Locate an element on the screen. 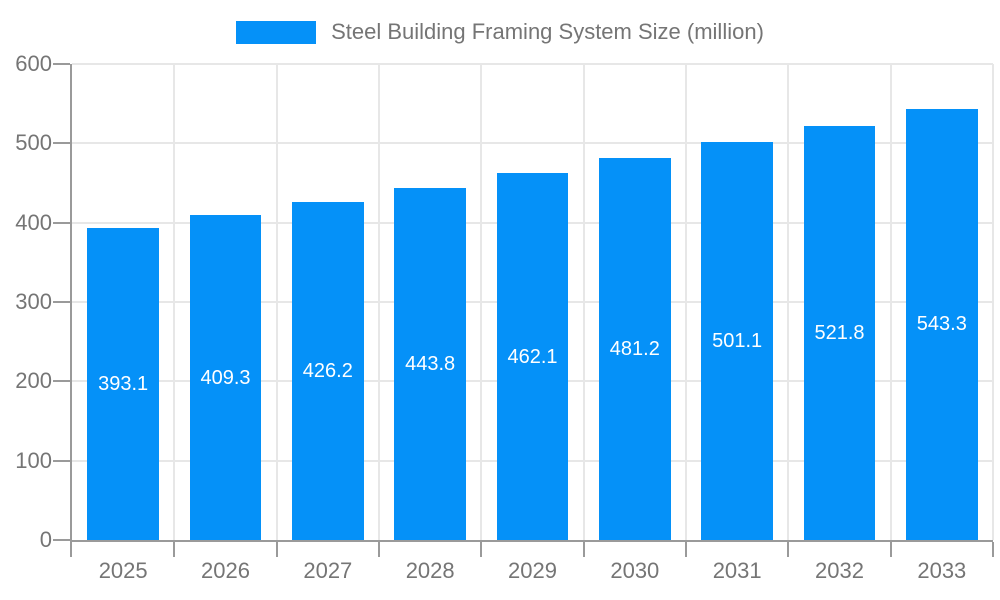  bar-value-label: 543.3 is located at coordinates (941, 324).